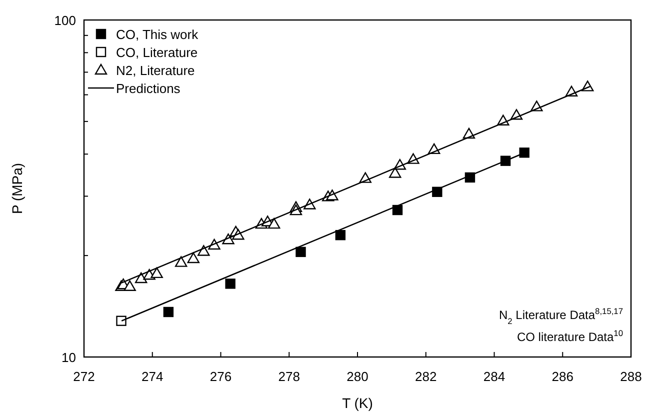  I want to click on y-axis-title: P (MPa), so click(17, 188).